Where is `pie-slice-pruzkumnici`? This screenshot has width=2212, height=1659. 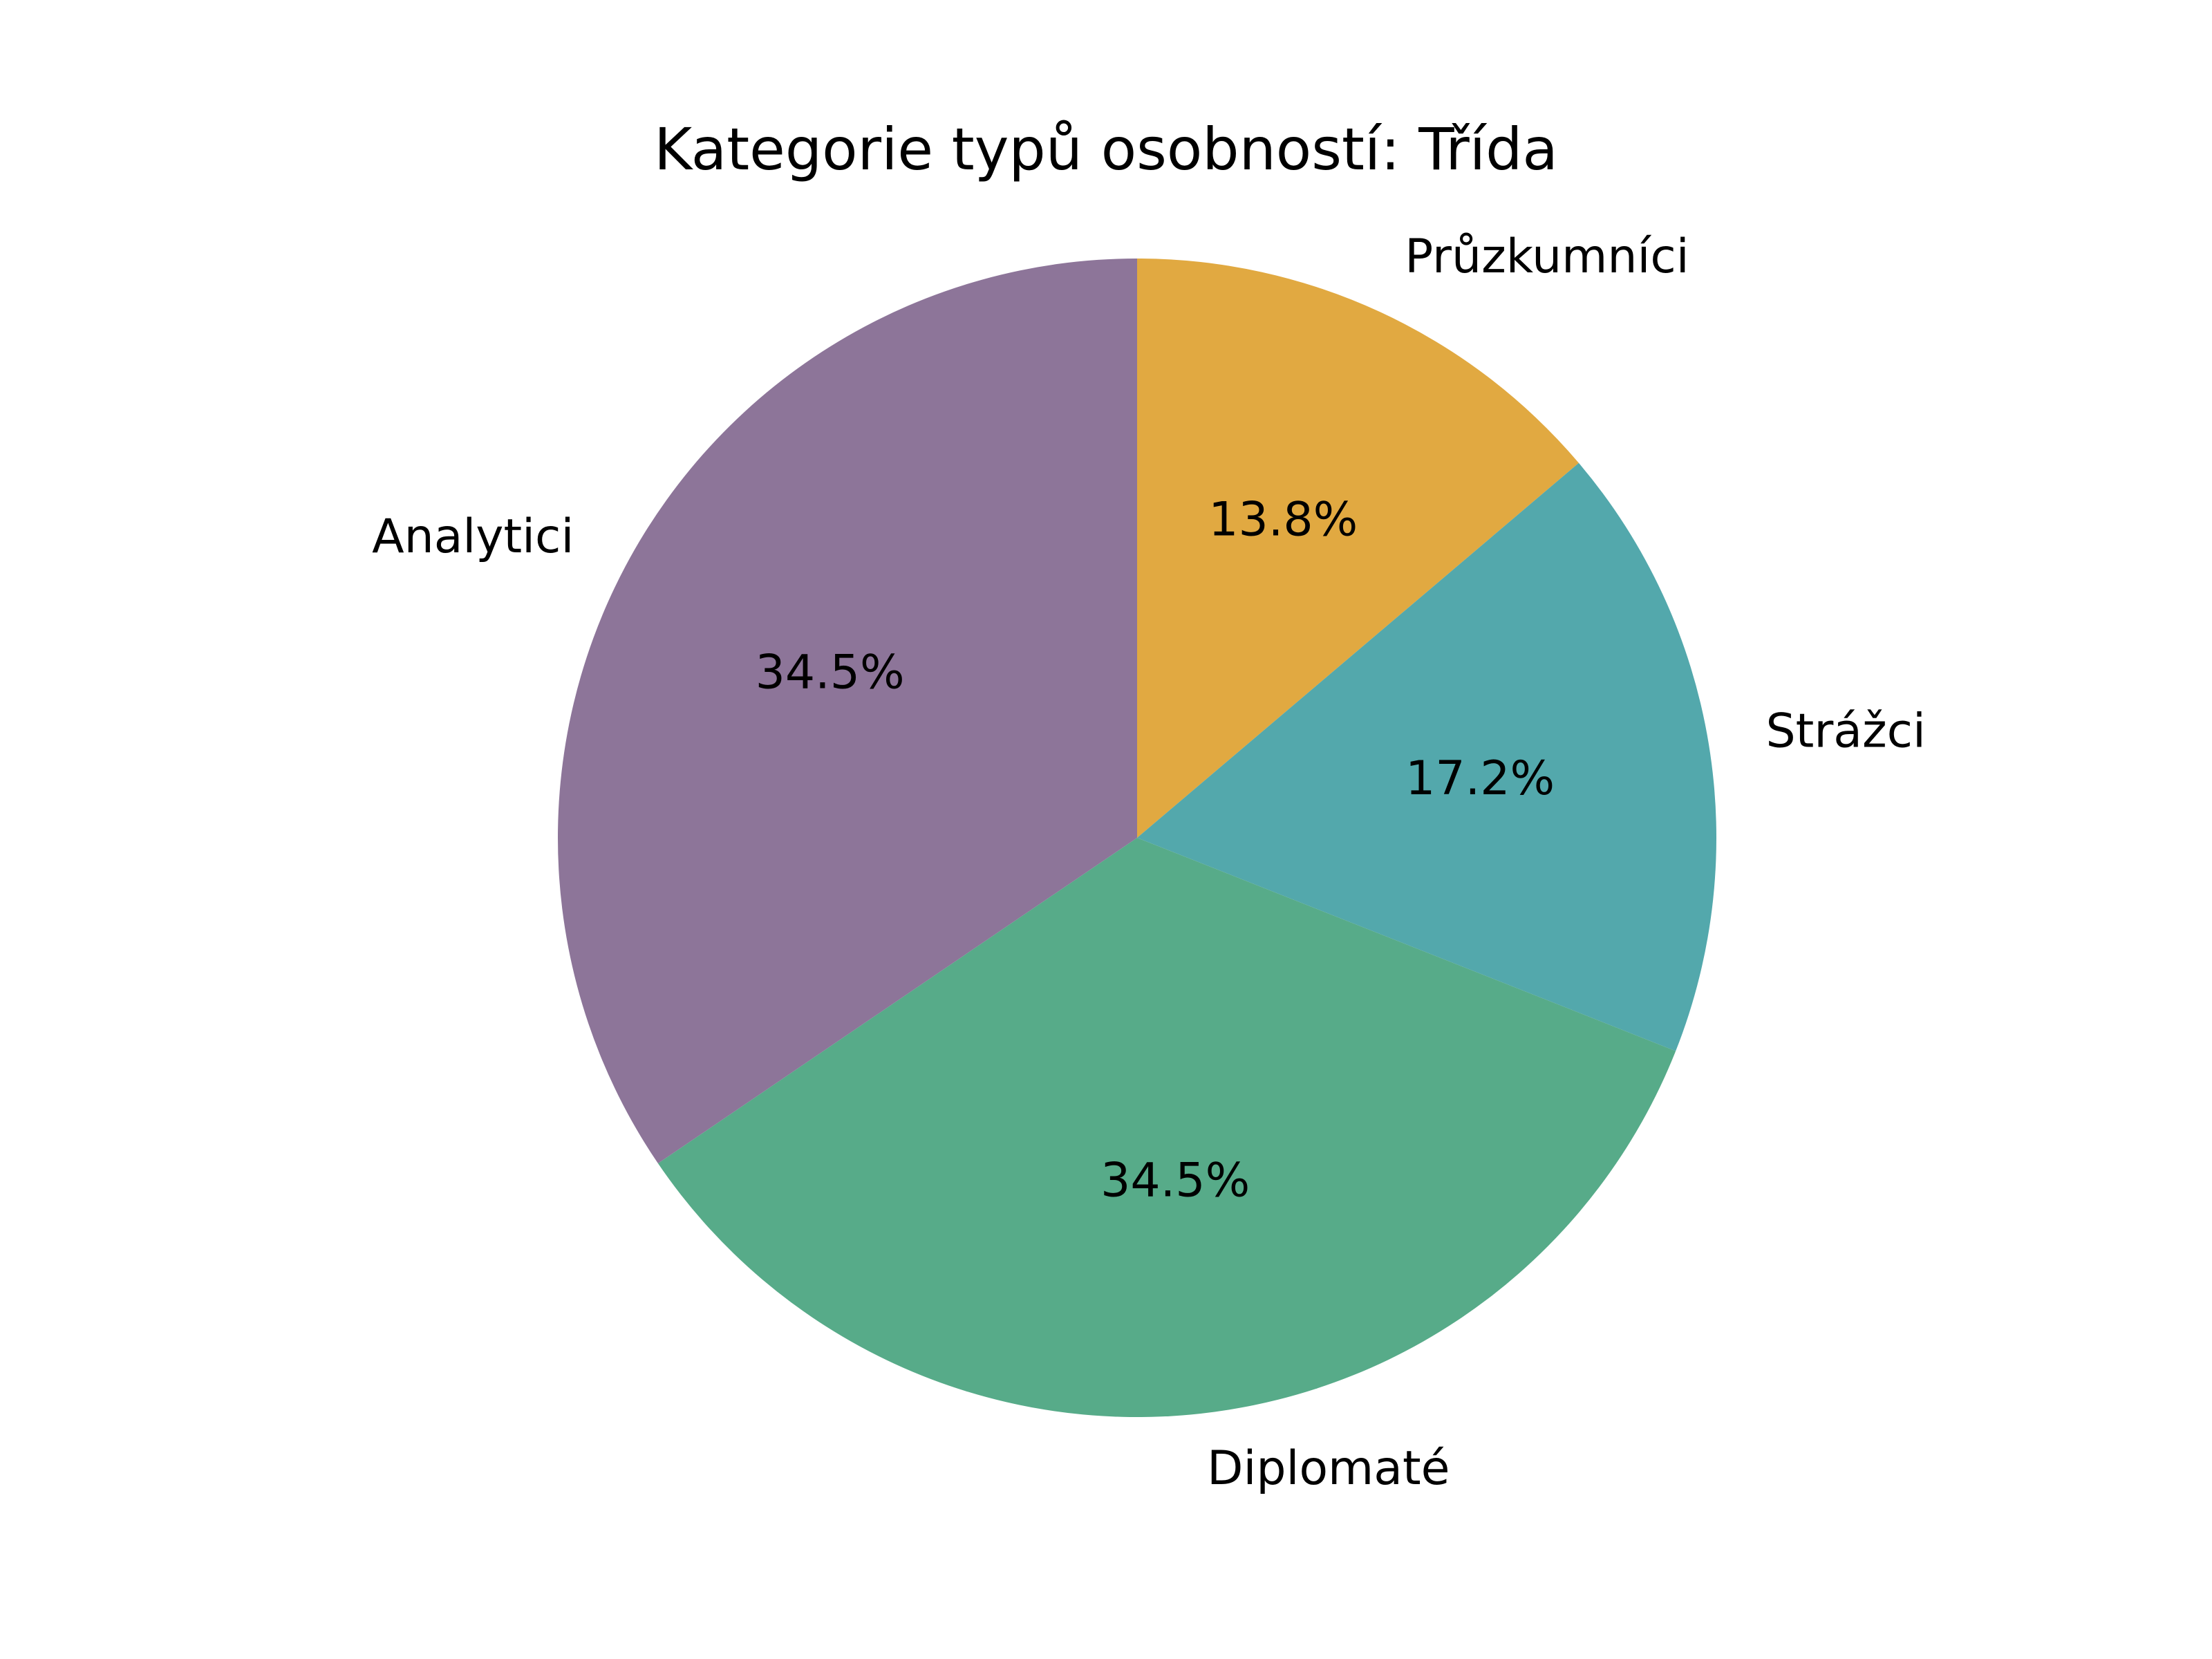
pie-slice-pruzkumnici is located at coordinates (1358, 548).